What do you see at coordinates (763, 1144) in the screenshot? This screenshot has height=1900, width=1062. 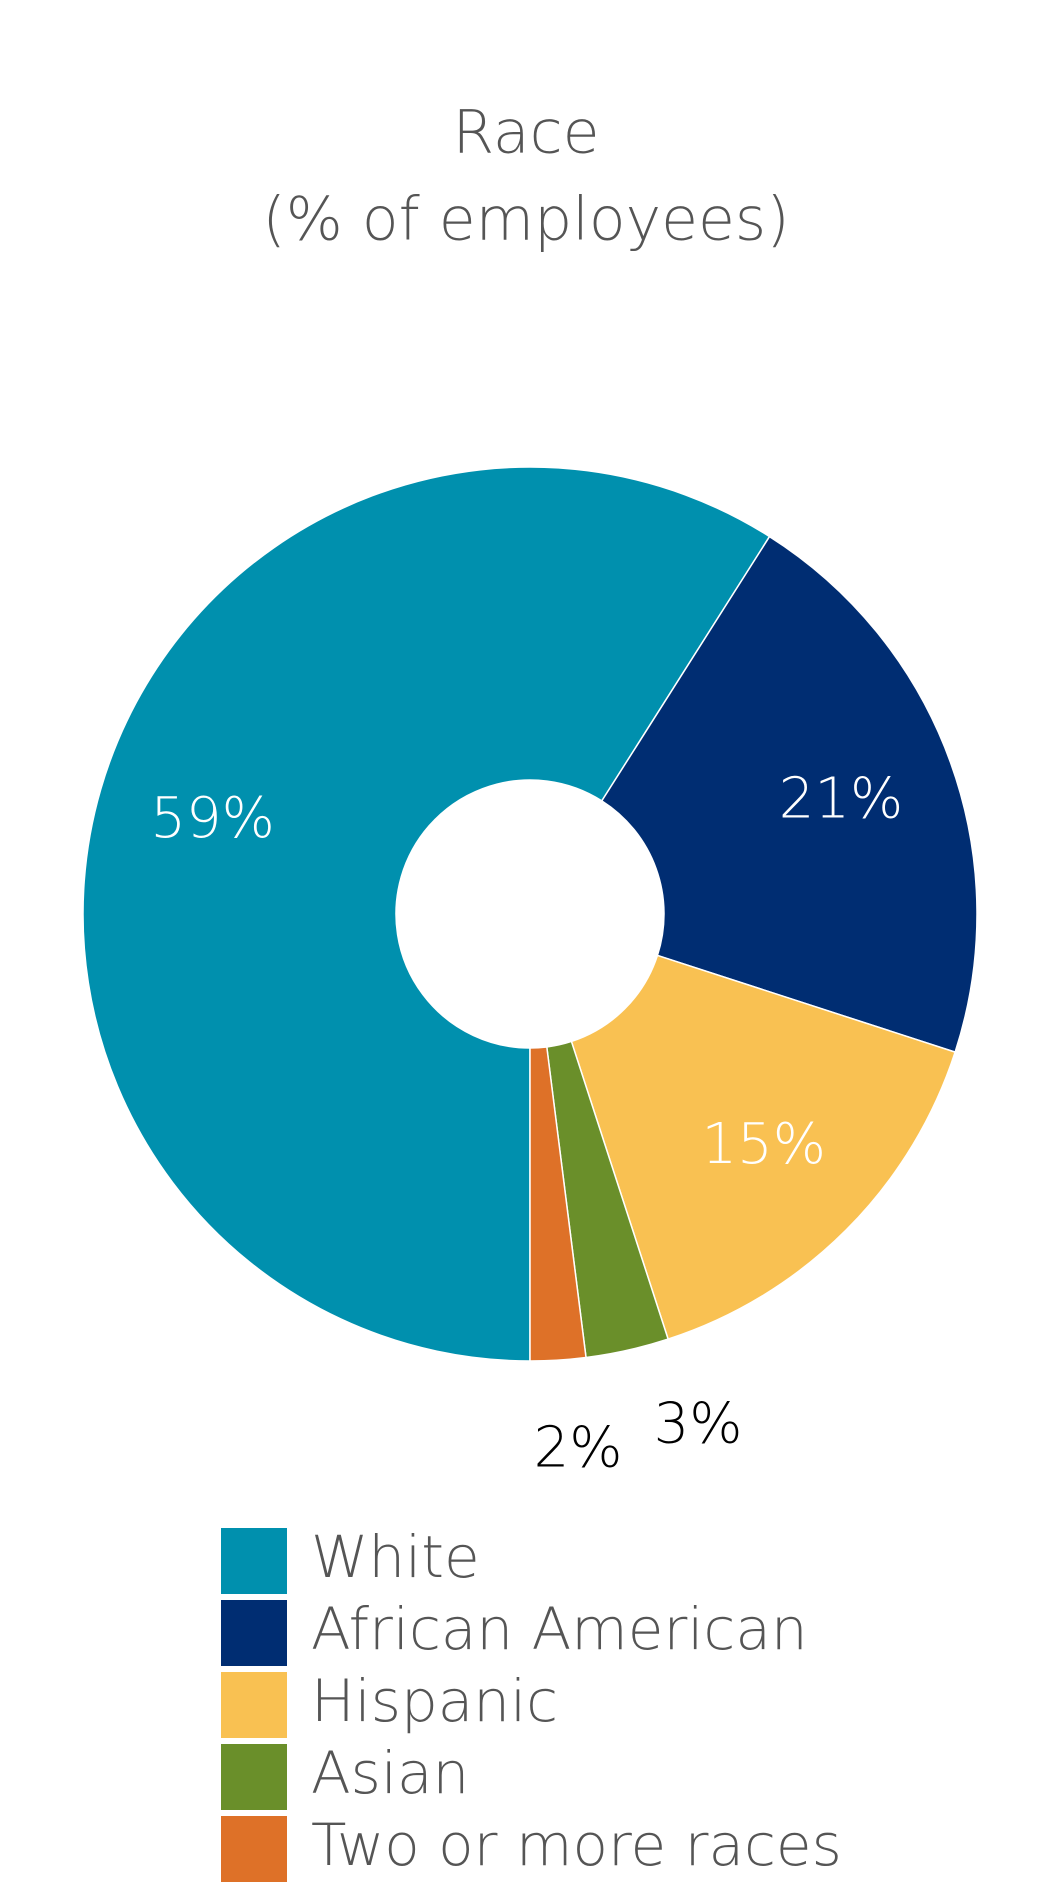 I see `data-label: 15%` at bounding box center [763, 1144].